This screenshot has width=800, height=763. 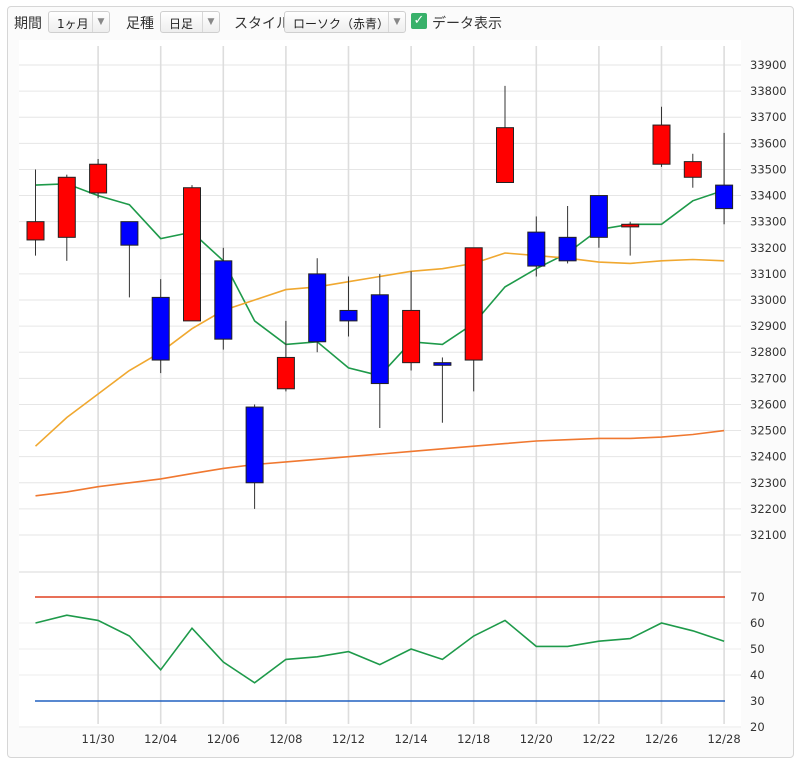 What do you see at coordinates (661, 739) in the screenshot?
I see `x-tick-label: 12/26` at bounding box center [661, 739].